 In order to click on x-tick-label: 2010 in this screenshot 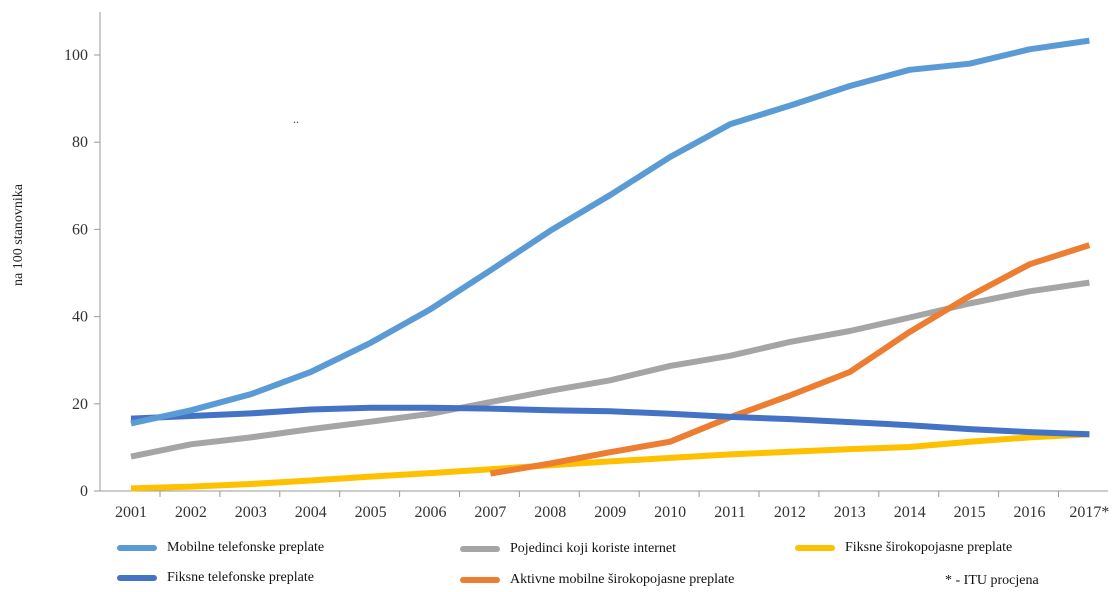, I will do `click(670, 512)`.